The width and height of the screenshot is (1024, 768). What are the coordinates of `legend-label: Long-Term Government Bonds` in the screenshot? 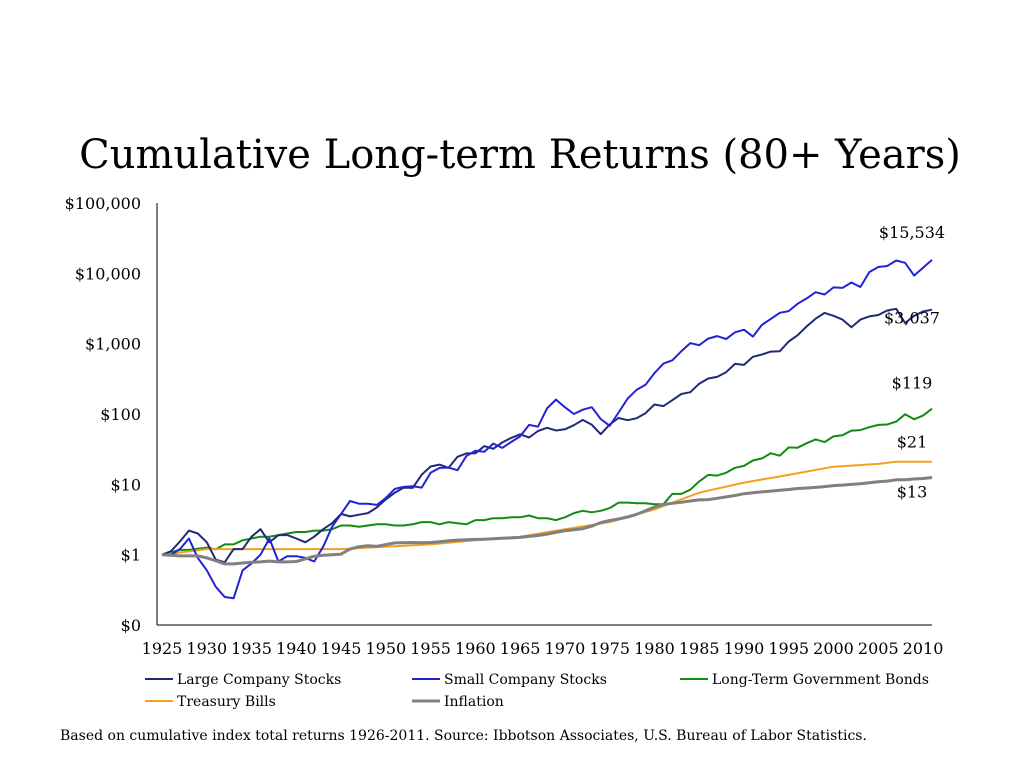 It's located at (820, 680).